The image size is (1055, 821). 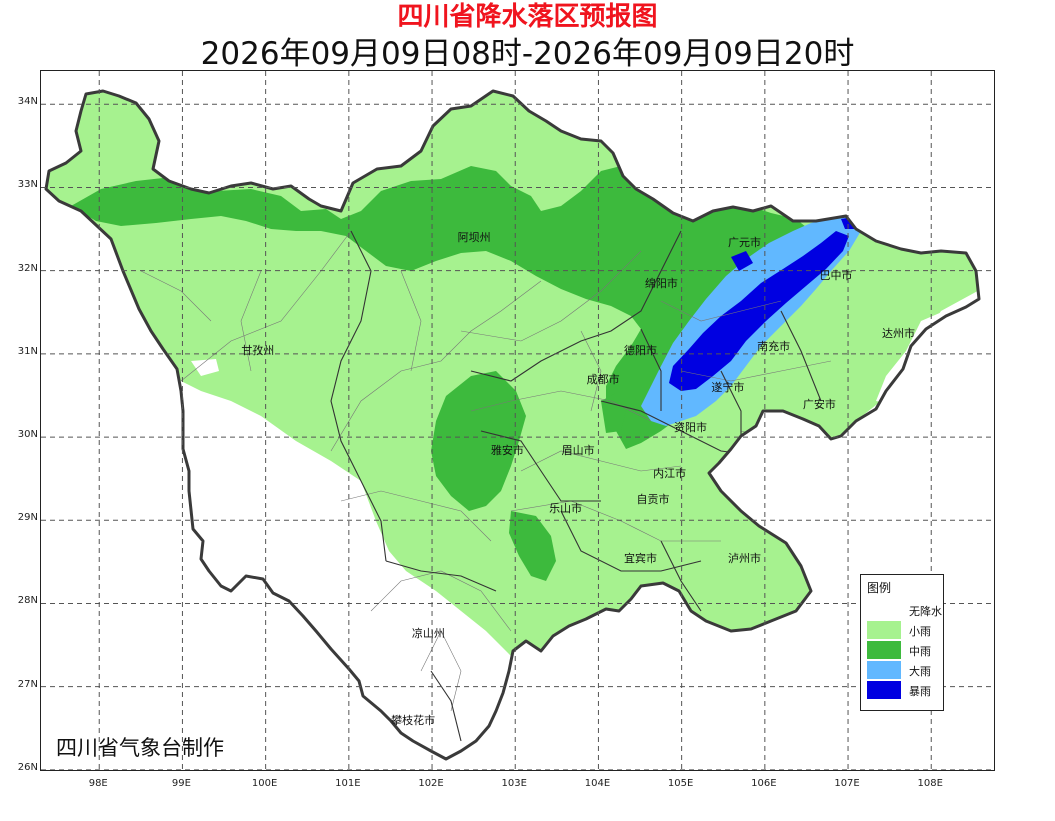 I want to click on city-label: 广安市, so click(x=819, y=404).